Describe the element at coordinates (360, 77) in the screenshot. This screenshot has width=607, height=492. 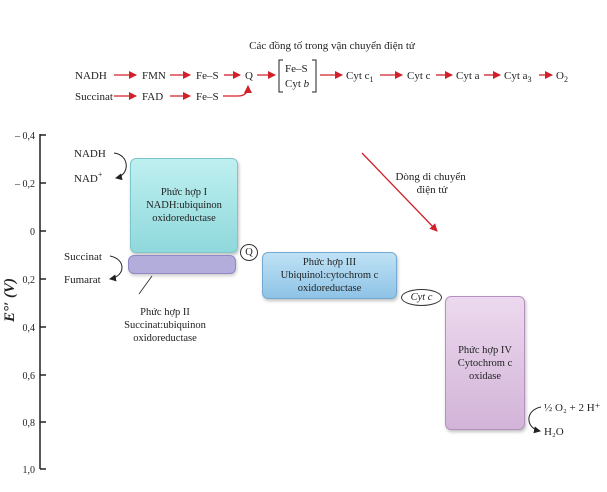
I see `chain-cyt-c1: Cyt c1` at that location.